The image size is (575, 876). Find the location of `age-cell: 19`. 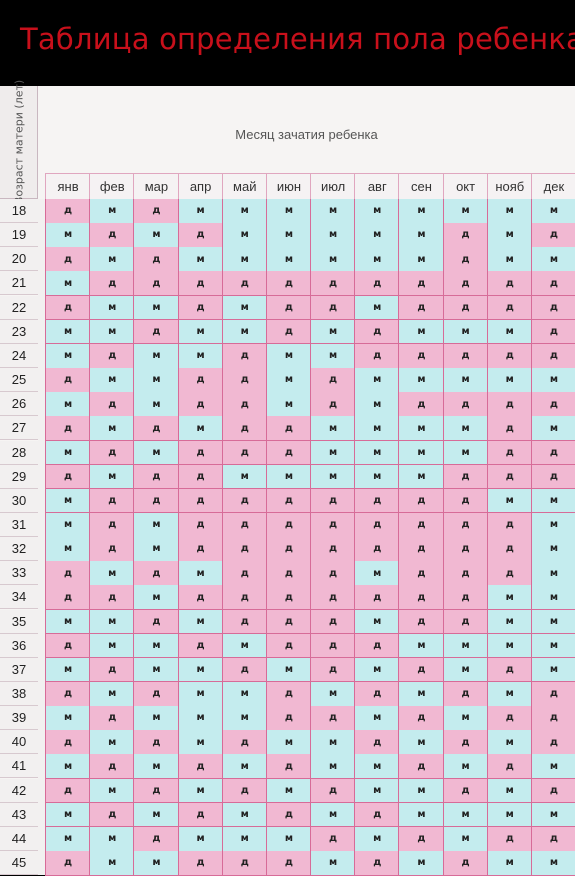

age-cell: 19 is located at coordinates (19, 235).